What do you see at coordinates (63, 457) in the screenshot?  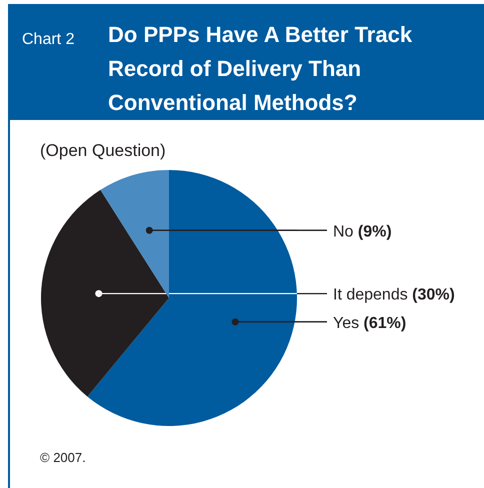 I see `text: © 2007.` at bounding box center [63, 457].